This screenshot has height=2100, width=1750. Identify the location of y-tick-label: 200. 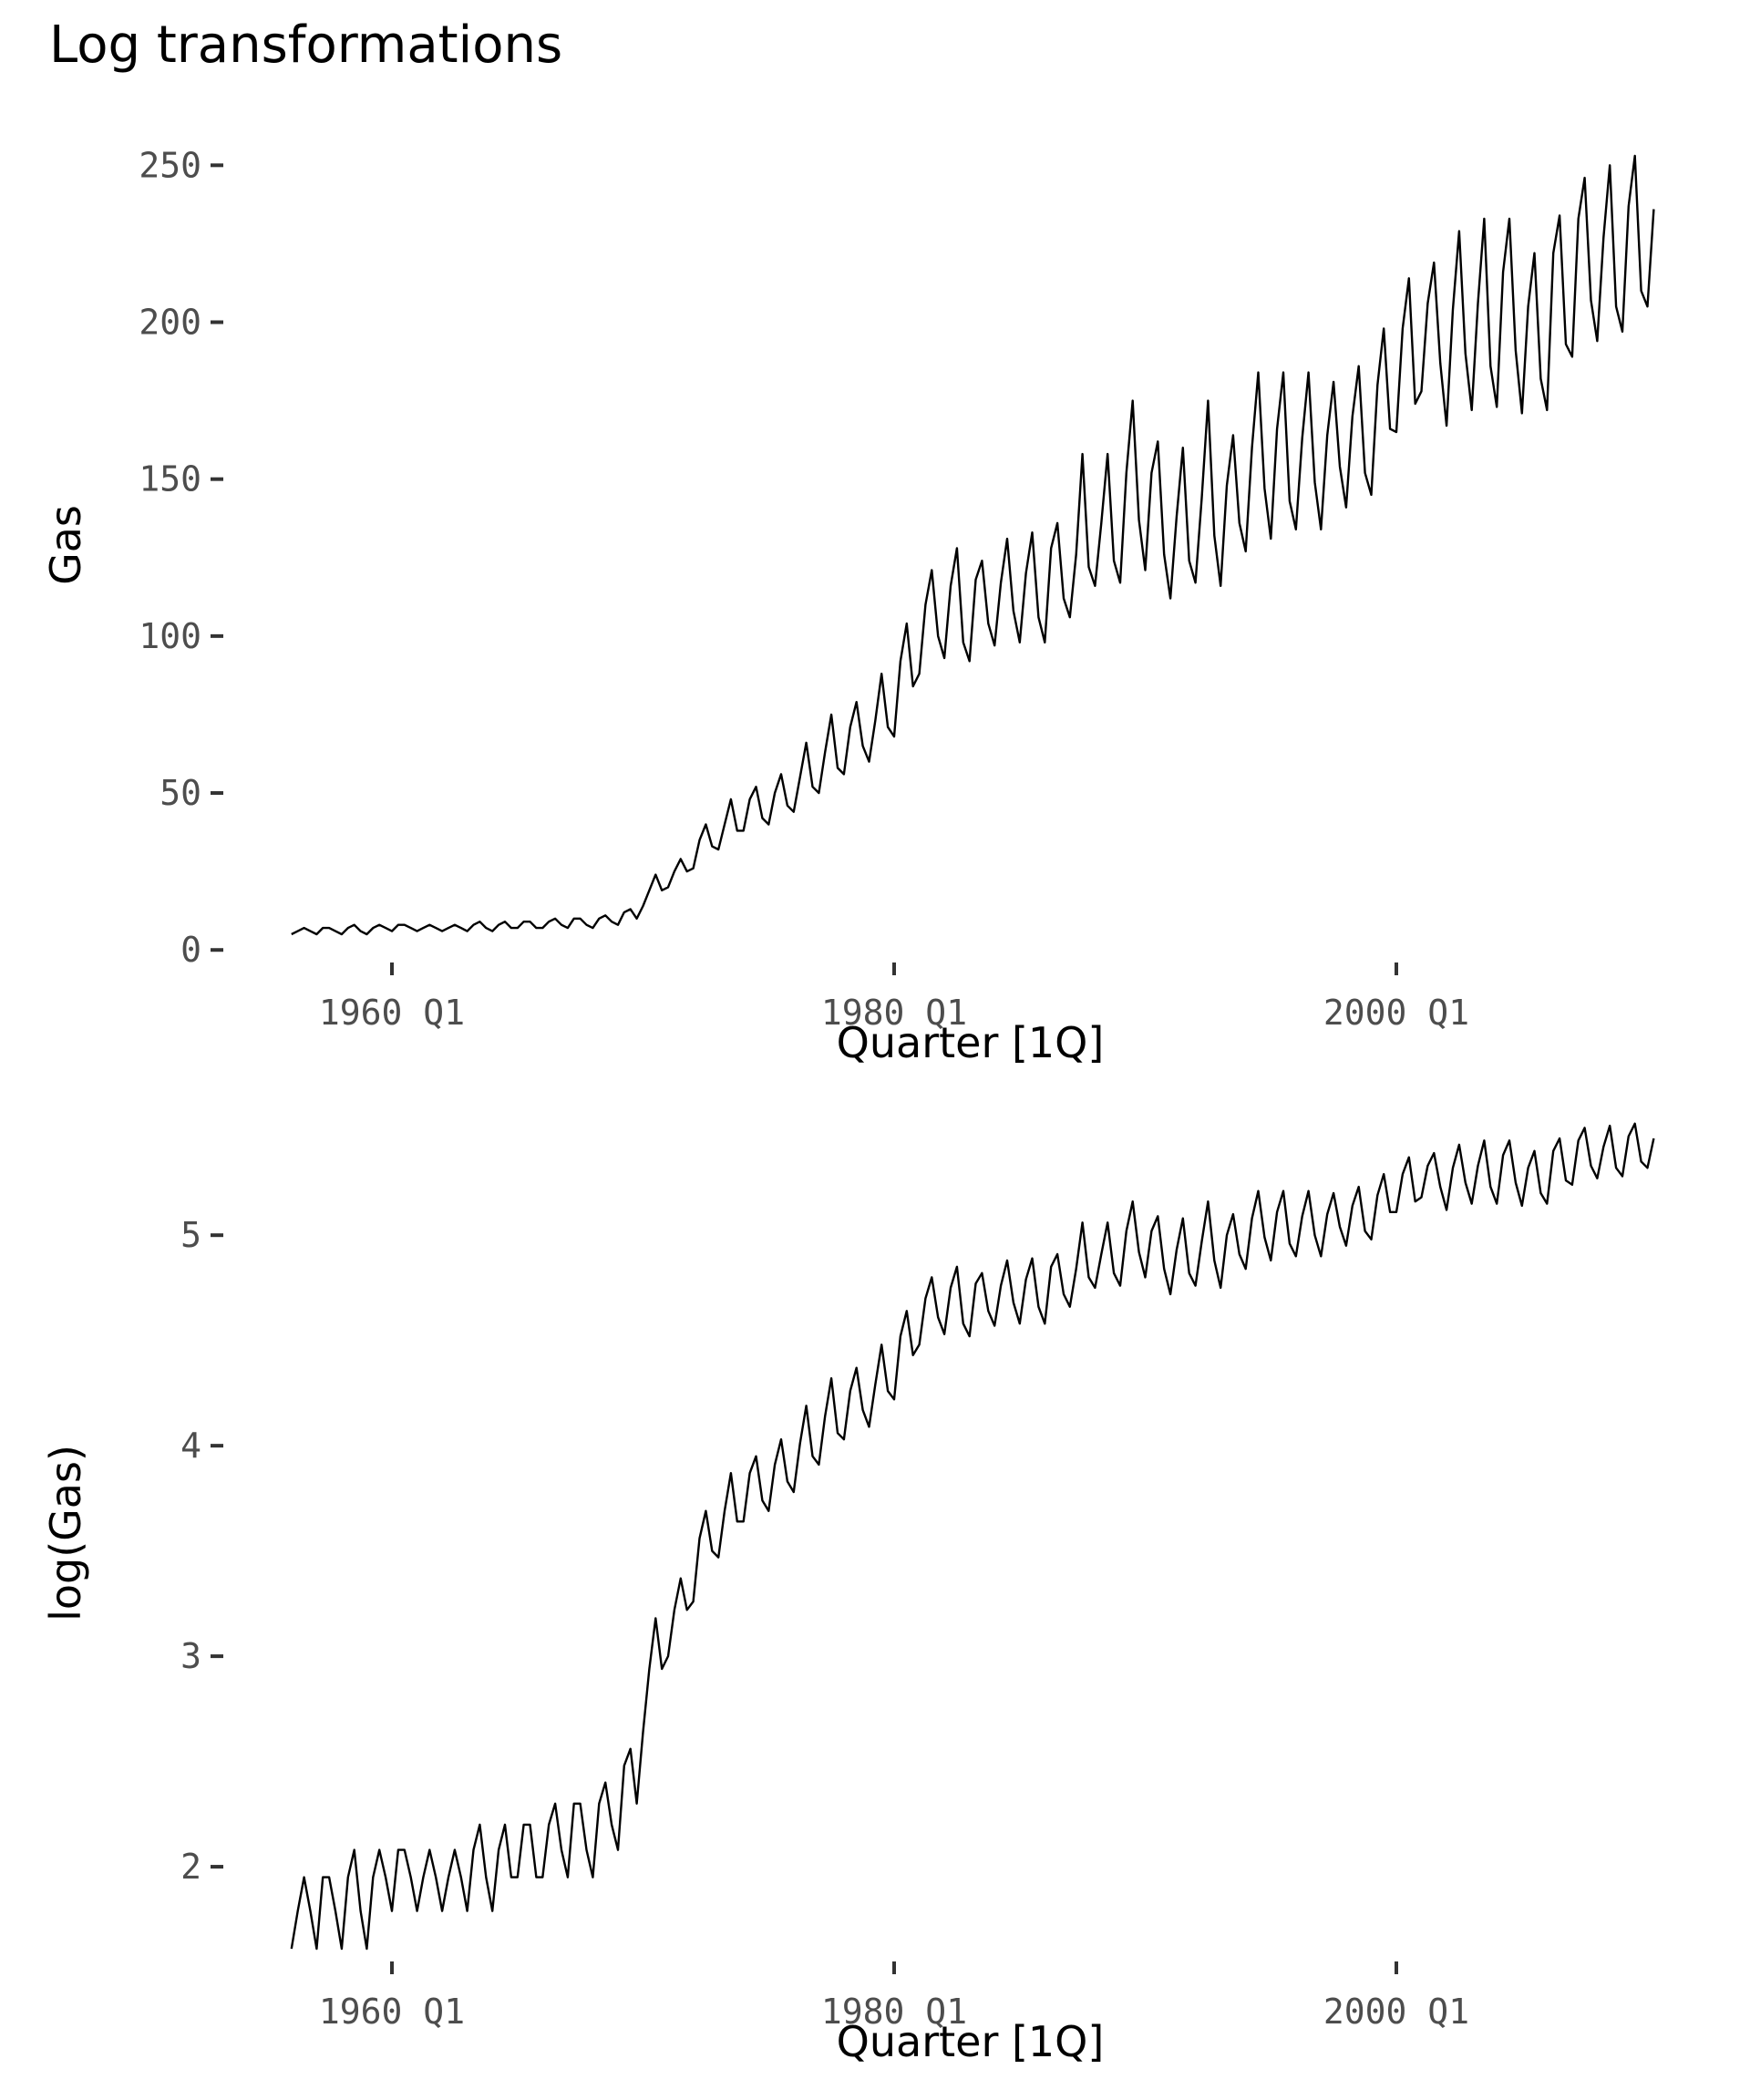
(170, 323).